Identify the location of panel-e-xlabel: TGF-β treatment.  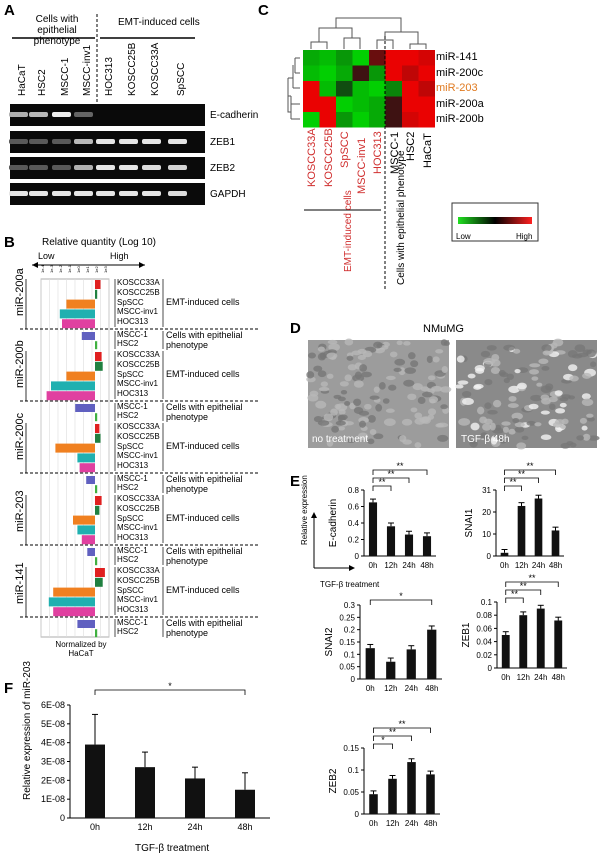
(350, 584).